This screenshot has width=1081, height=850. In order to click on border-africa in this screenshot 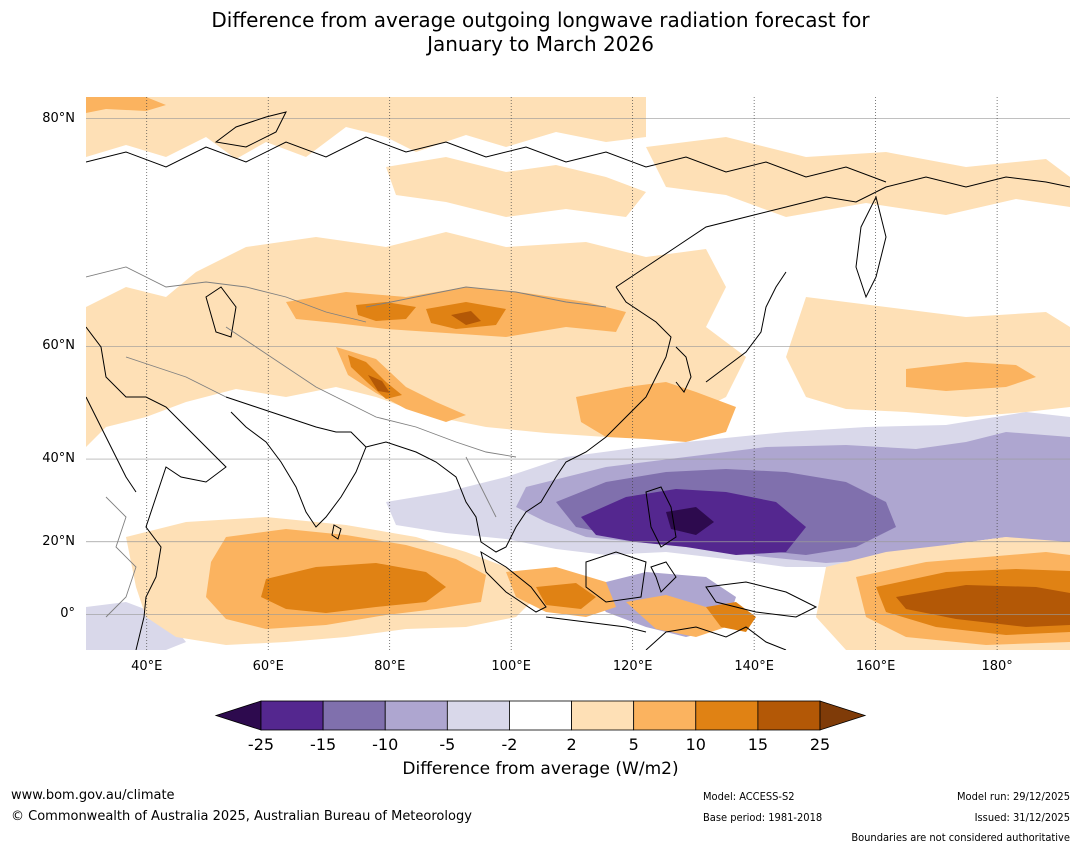, I will do `click(121, 557)`.